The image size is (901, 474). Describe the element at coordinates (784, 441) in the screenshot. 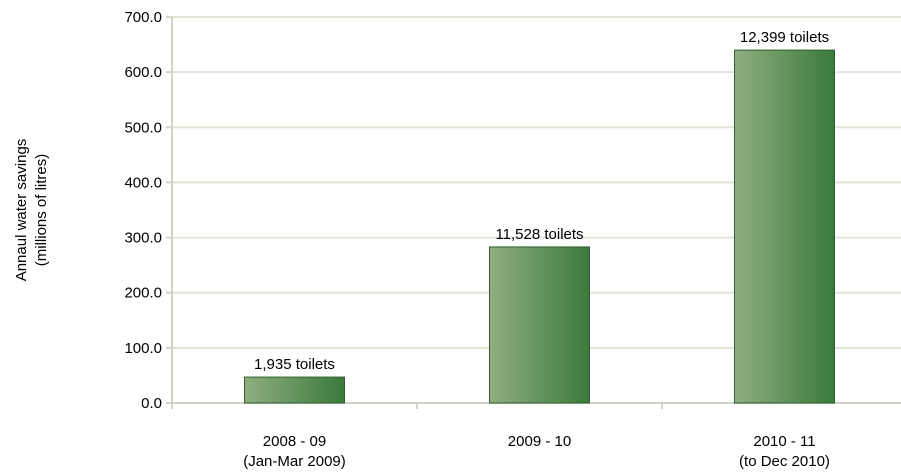

I see `x-category-label: 2010 - 11` at that location.